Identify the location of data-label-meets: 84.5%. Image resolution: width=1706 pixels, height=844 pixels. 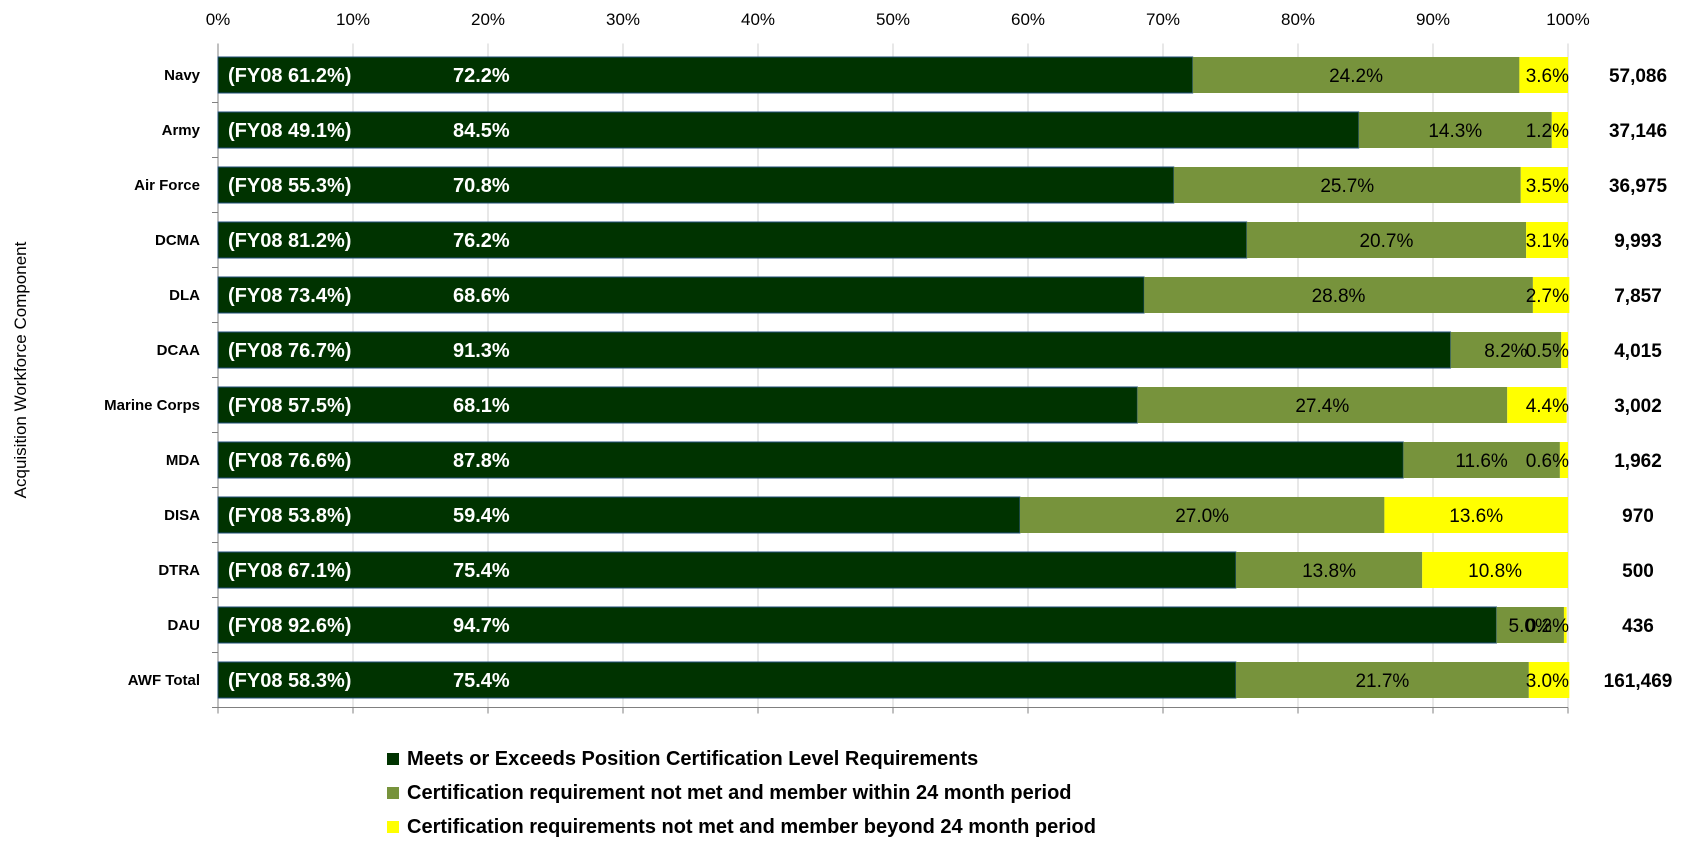
(481, 131).